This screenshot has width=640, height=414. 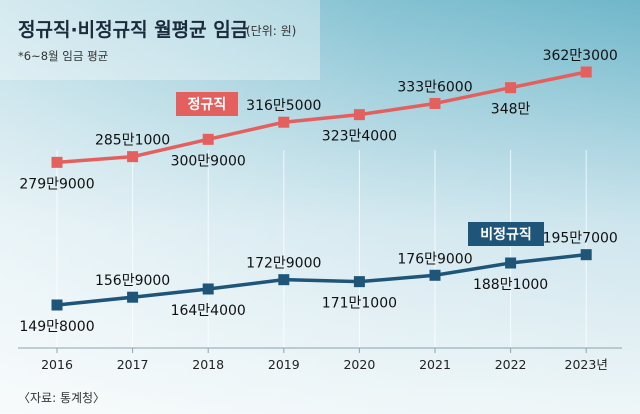 What do you see at coordinates (586, 364) in the screenshot?
I see `x-tick-label: 2023년` at bounding box center [586, 364].